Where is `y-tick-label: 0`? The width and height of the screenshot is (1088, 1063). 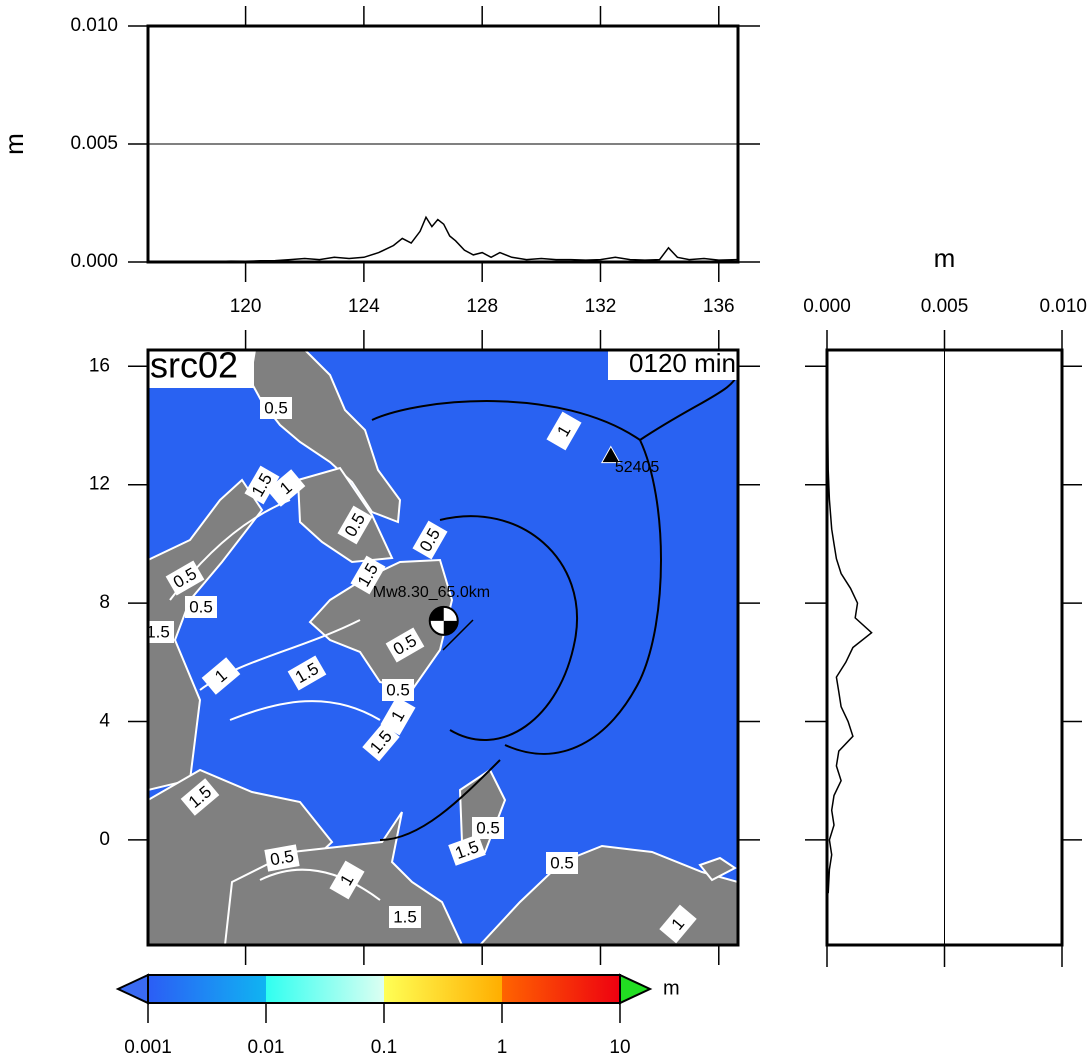
y-tick-label: 0 is located at coordinates (104, 839).